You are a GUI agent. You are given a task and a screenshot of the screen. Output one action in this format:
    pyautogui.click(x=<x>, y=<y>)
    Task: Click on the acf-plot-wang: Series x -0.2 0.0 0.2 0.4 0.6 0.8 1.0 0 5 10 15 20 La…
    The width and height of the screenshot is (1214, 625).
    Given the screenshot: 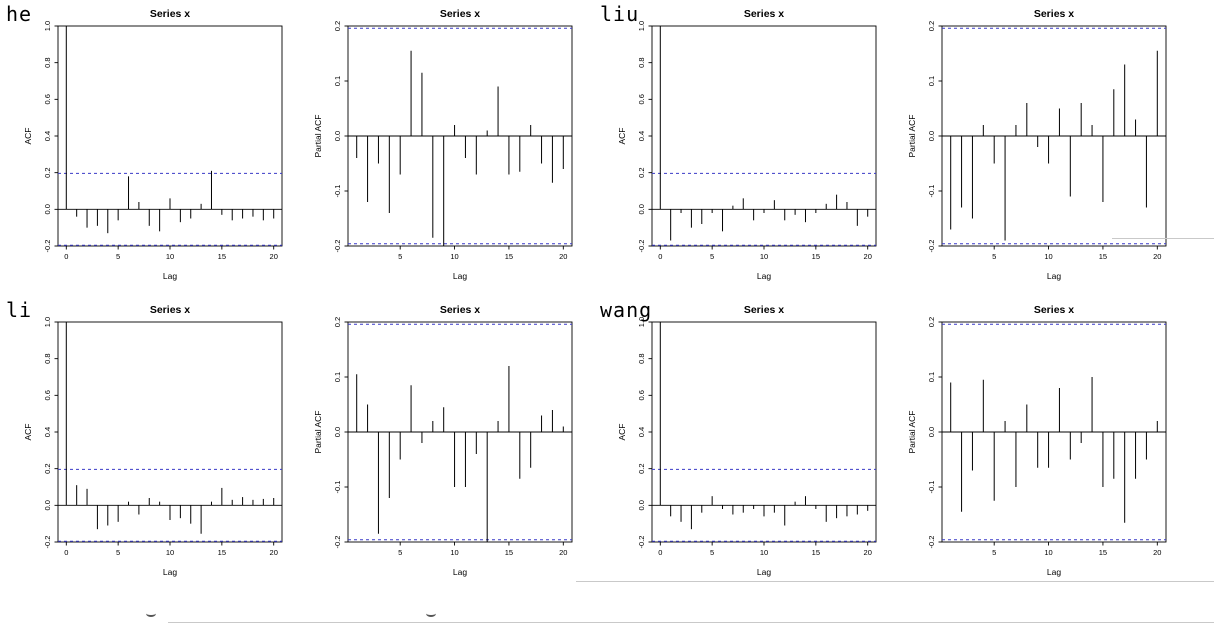 What is the action you would take?
    pyautogui.click(x=750, y=439)
    